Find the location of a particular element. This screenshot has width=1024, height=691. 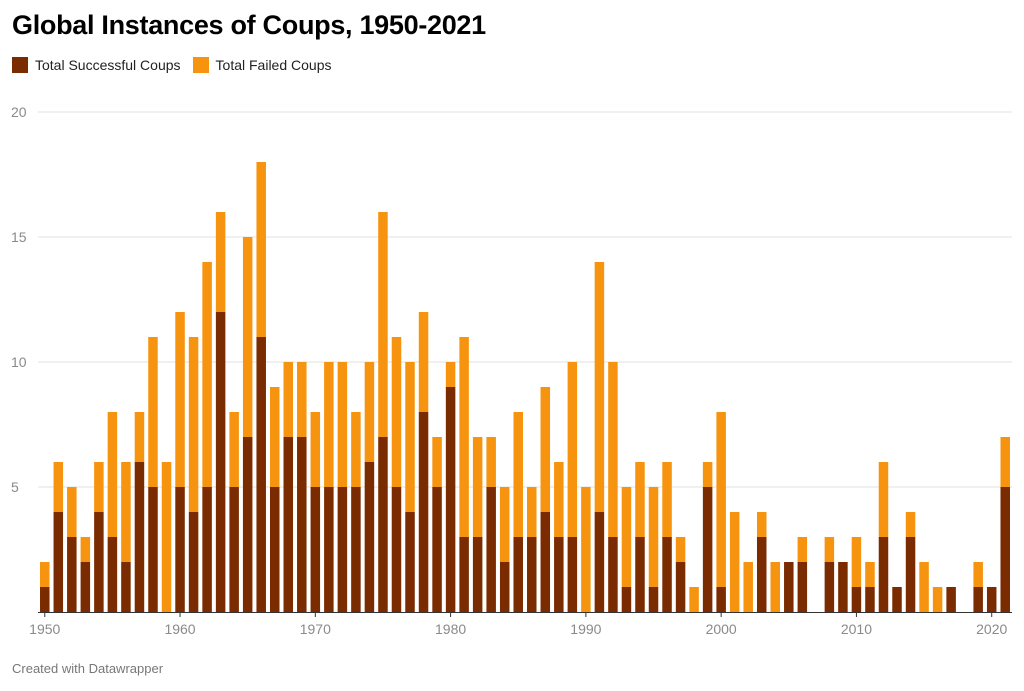

bar-successful-1950 is located at coordinates (45, 599).